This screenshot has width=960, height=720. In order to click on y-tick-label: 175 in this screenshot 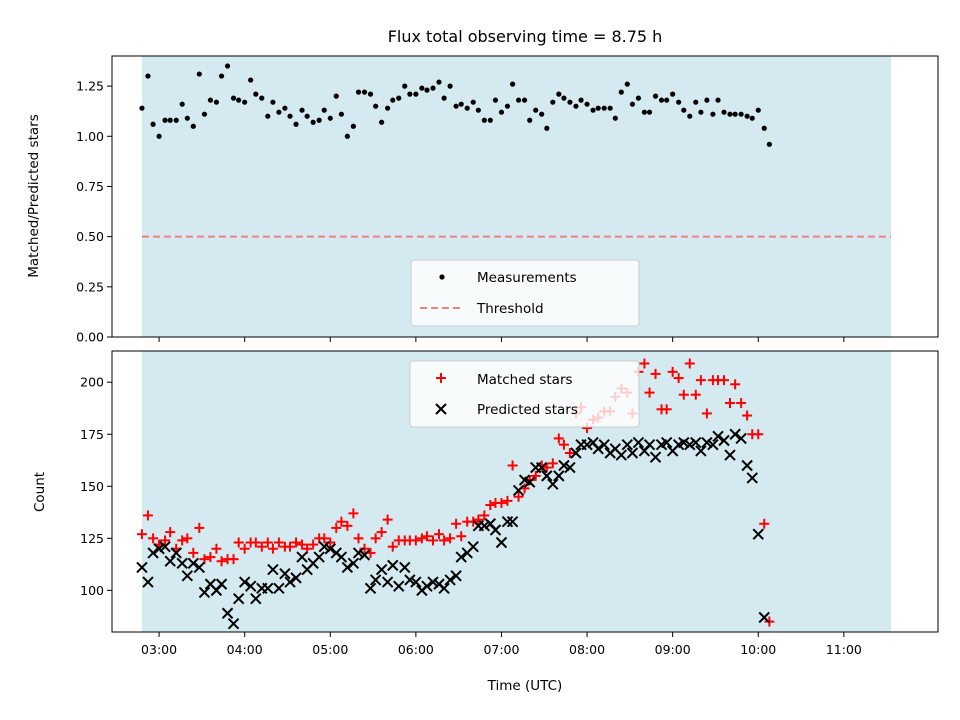, I will do `click(92, 434)`.